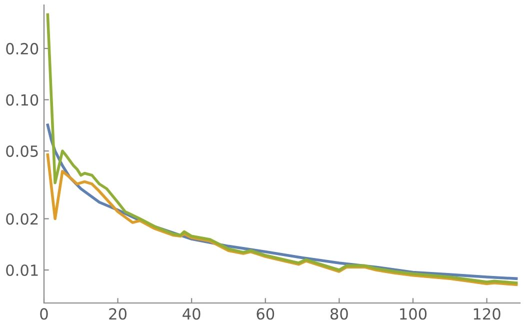  Describe the element at coordinates (191, 314) in the screenshot. I see `x-tick-label: 40` at that location.